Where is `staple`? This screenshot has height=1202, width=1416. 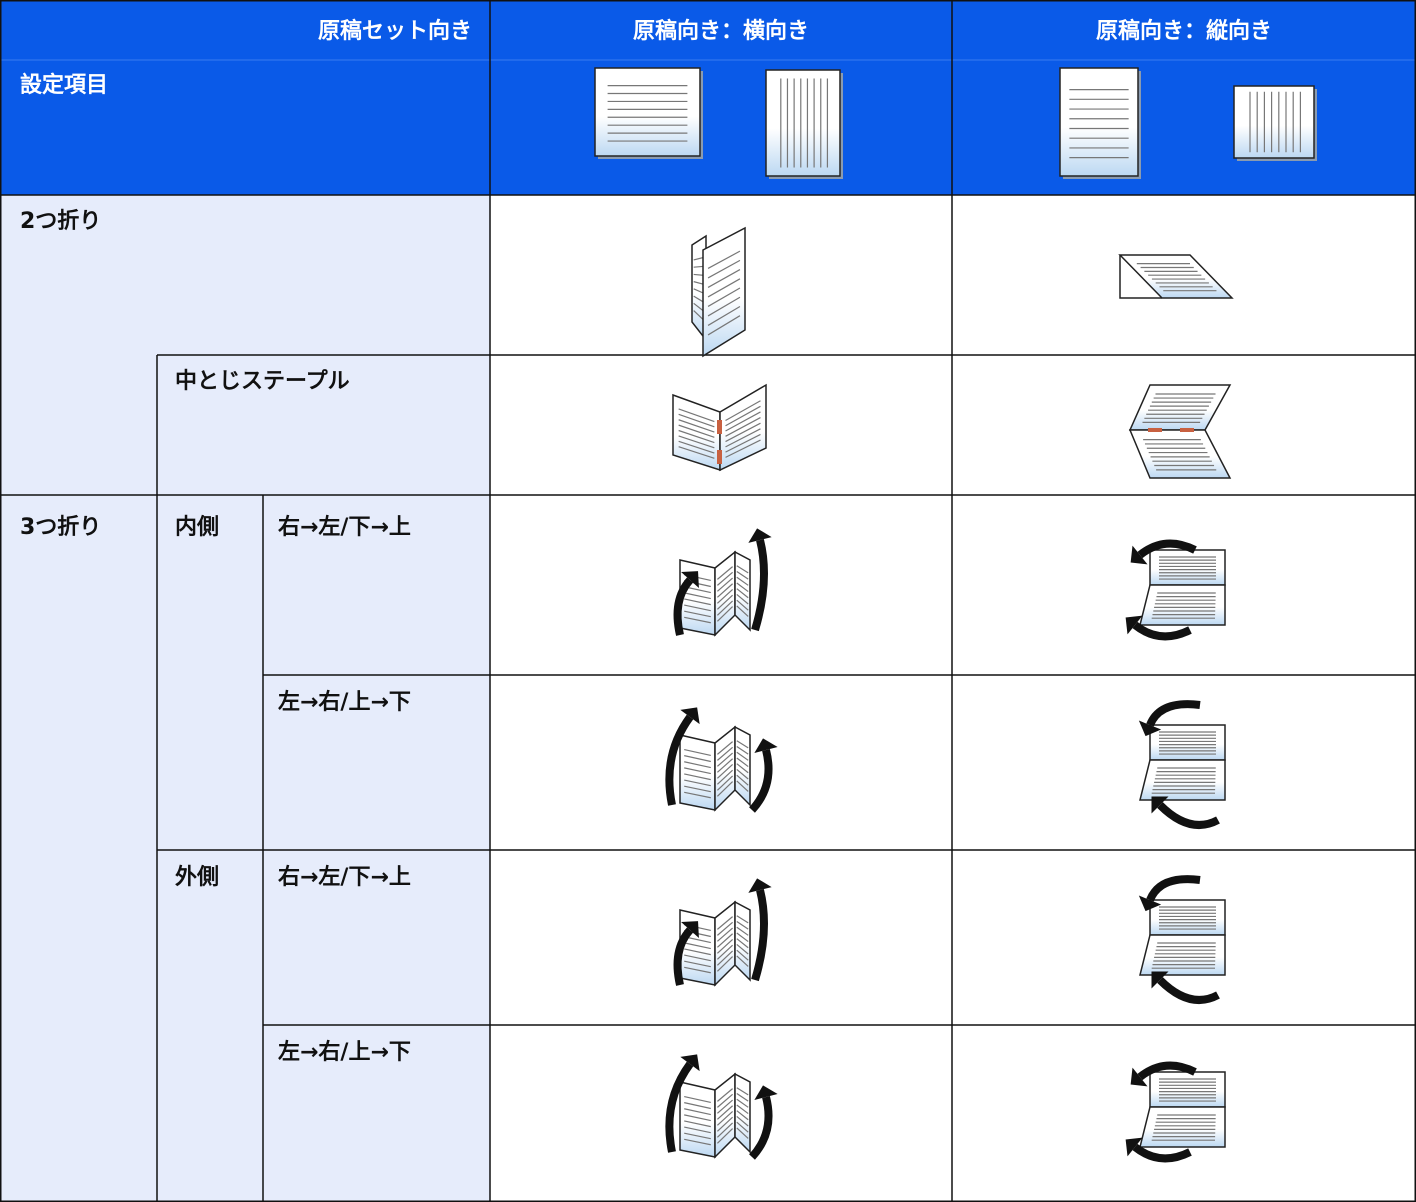 staple is located at coordinates (1155, 430).